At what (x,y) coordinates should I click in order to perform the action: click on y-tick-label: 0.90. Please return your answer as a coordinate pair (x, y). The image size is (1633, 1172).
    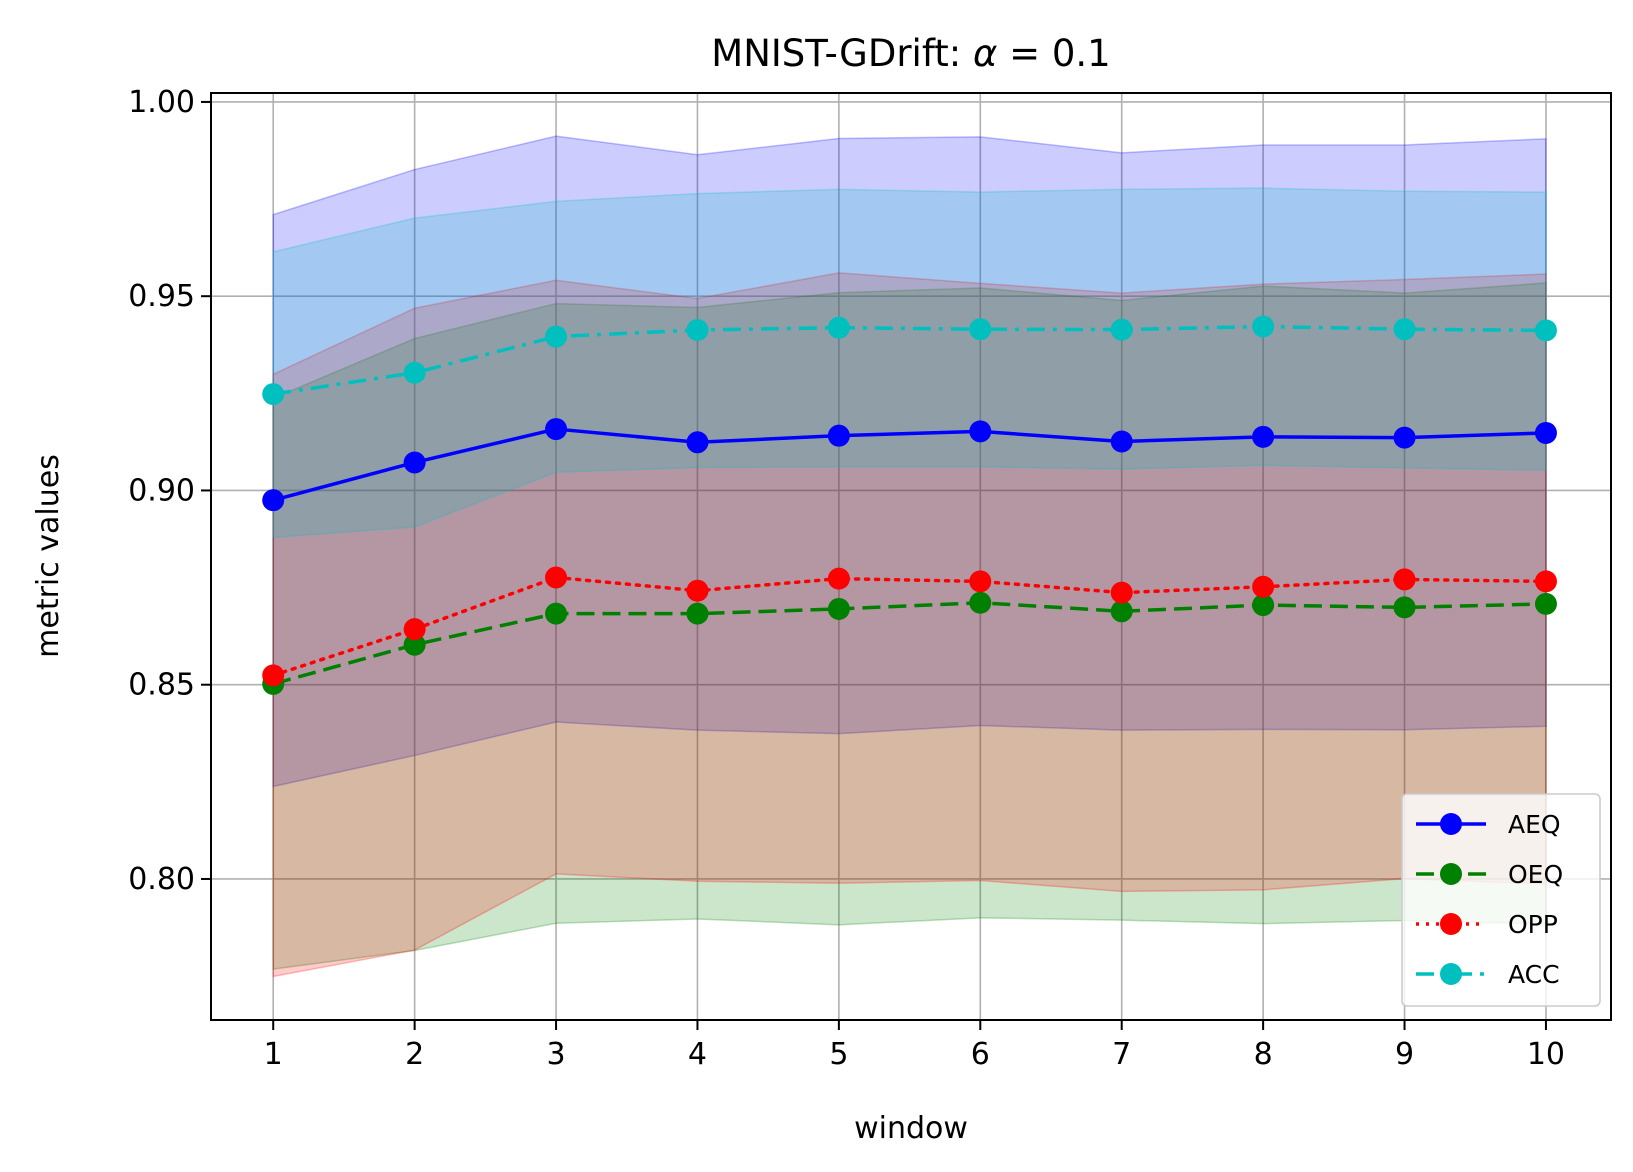
    Looking at the image, I should click on (161, 490).